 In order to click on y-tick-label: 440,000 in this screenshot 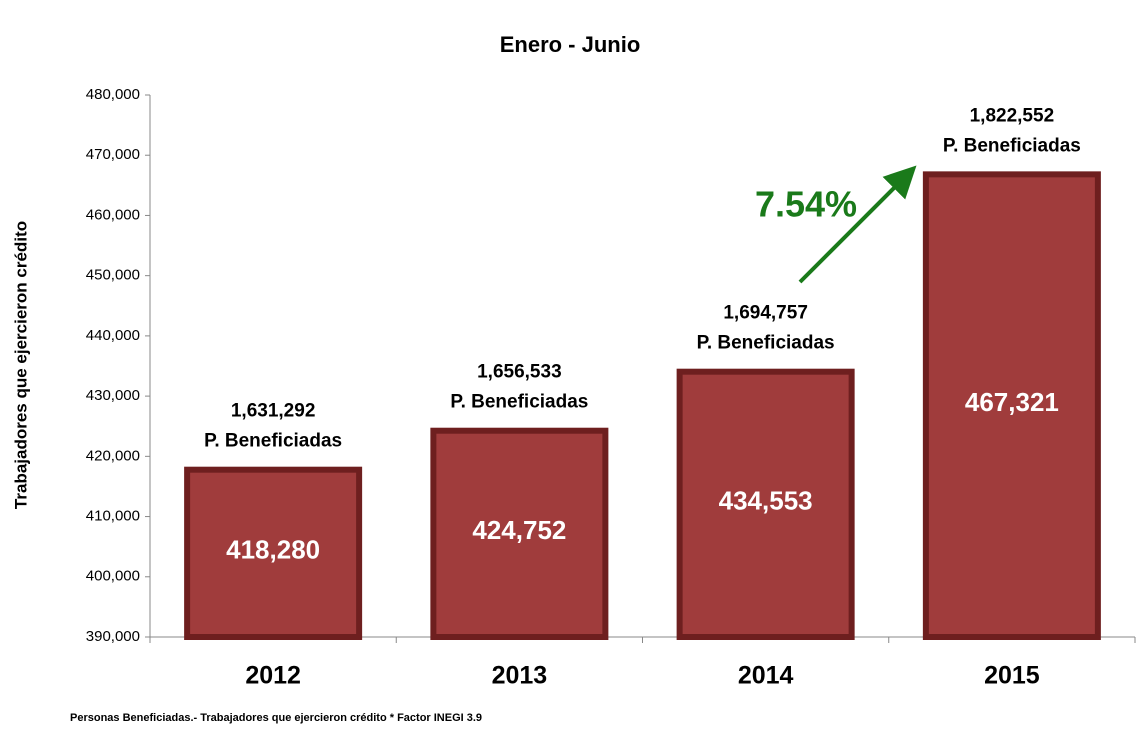, I will do `click(113, 335)`.